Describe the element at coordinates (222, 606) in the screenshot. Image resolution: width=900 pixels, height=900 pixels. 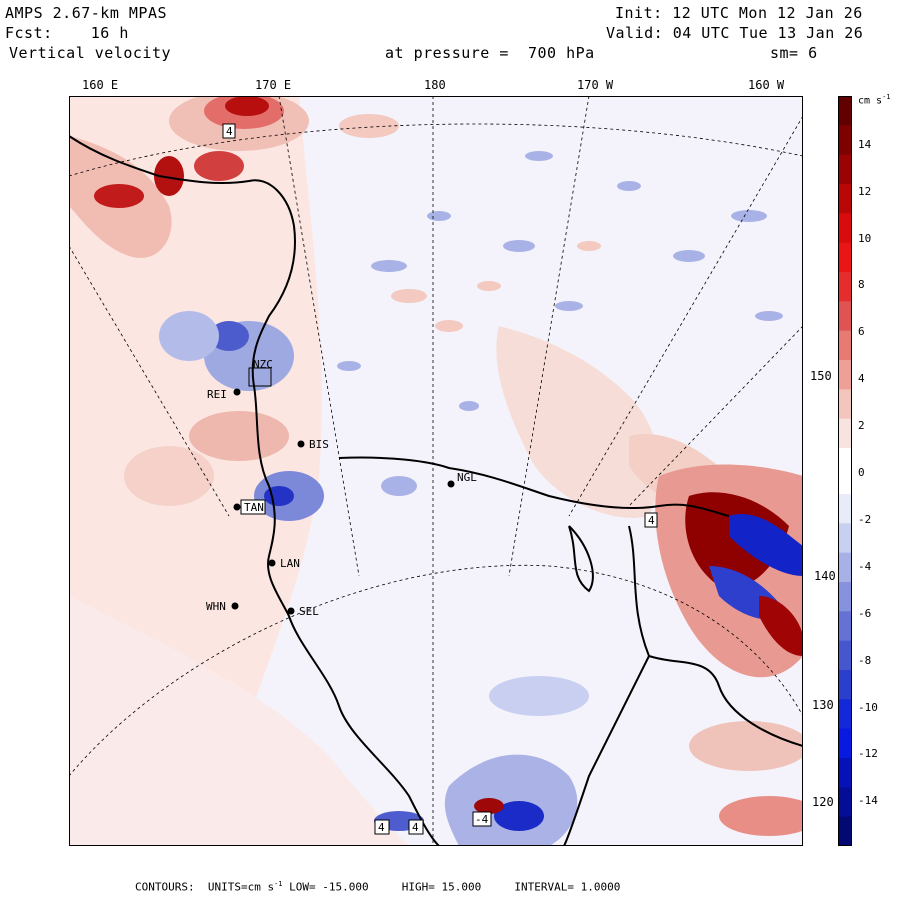
I see `station-whn: WHN` at that location.